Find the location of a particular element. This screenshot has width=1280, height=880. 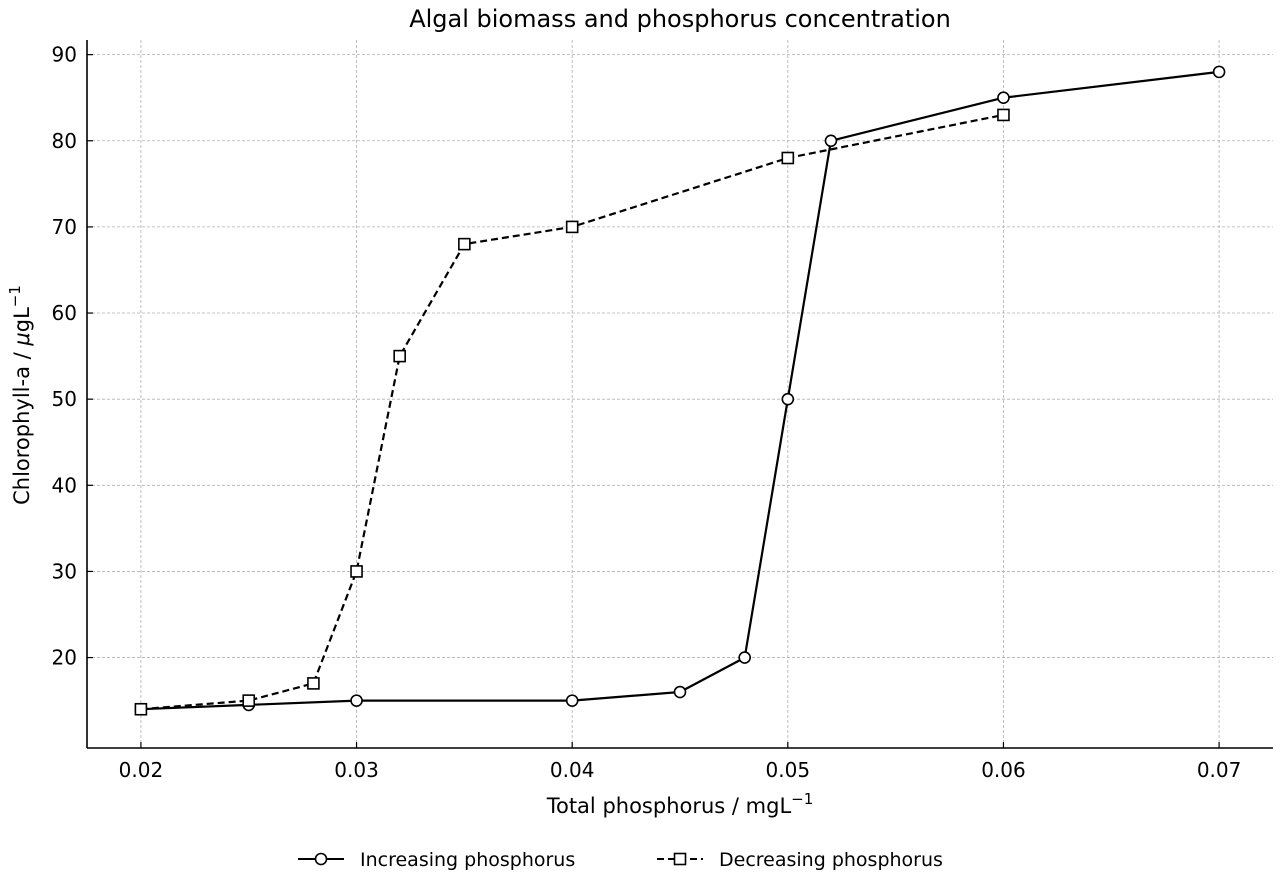

y-axis-label: Chlorophyll-a / μgL−1 is located at coordinates (20, 395).